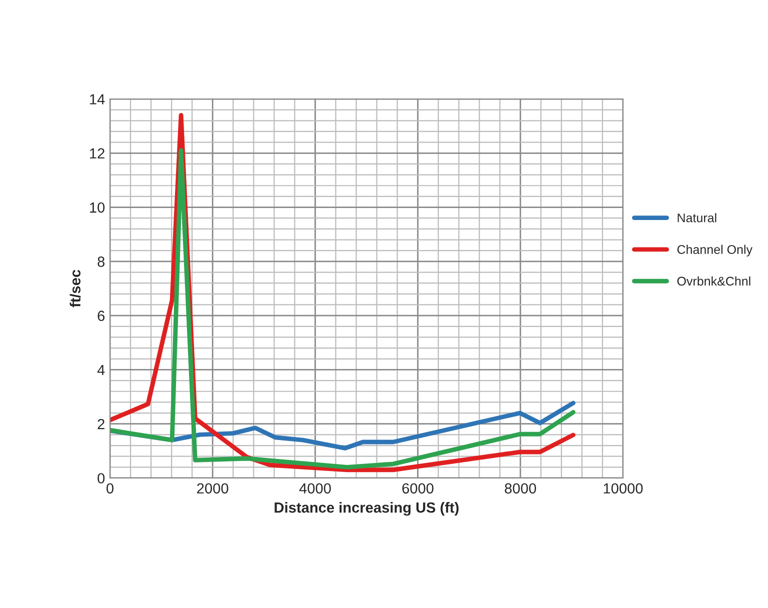  Describe the element at coordinates (714, 250) in the screenshot. I see `legend-label: Channel Only` at that location.